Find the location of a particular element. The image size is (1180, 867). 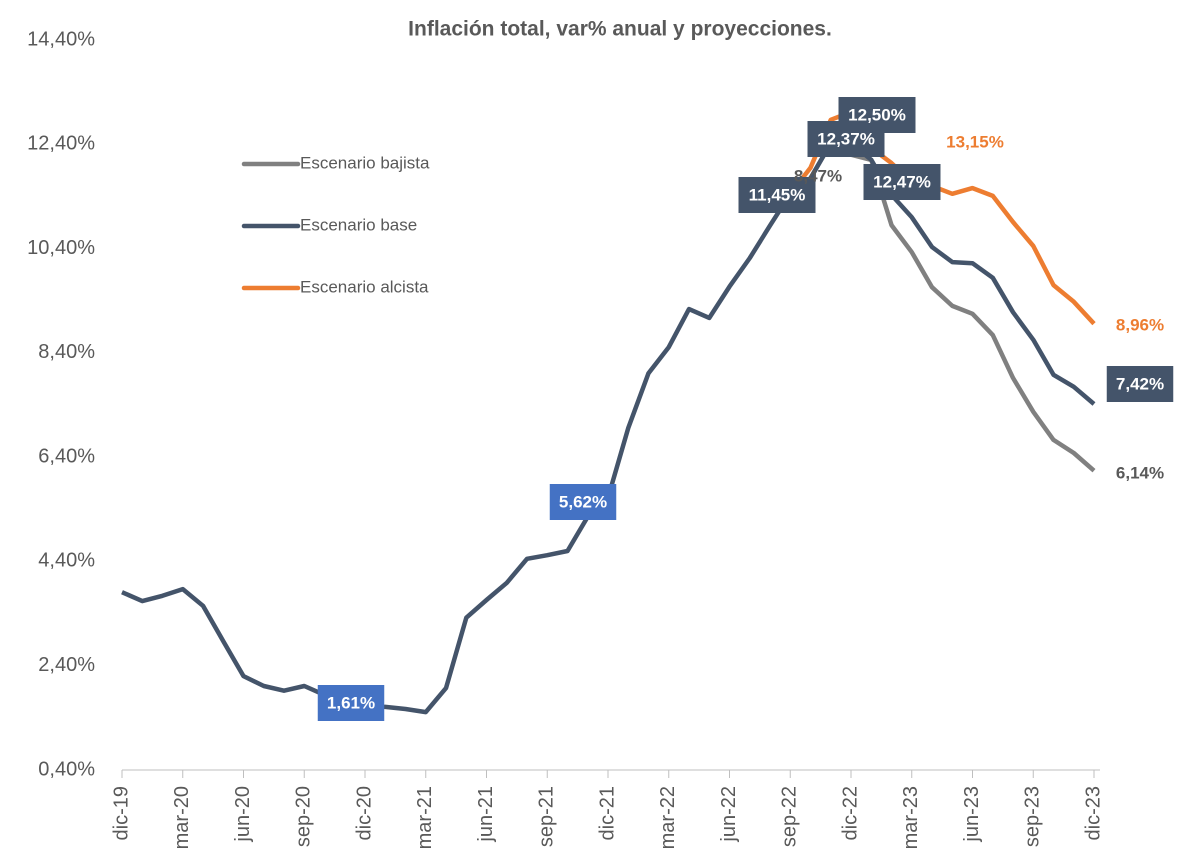

annotation: 5,62% is located at coordinates (583, 501).